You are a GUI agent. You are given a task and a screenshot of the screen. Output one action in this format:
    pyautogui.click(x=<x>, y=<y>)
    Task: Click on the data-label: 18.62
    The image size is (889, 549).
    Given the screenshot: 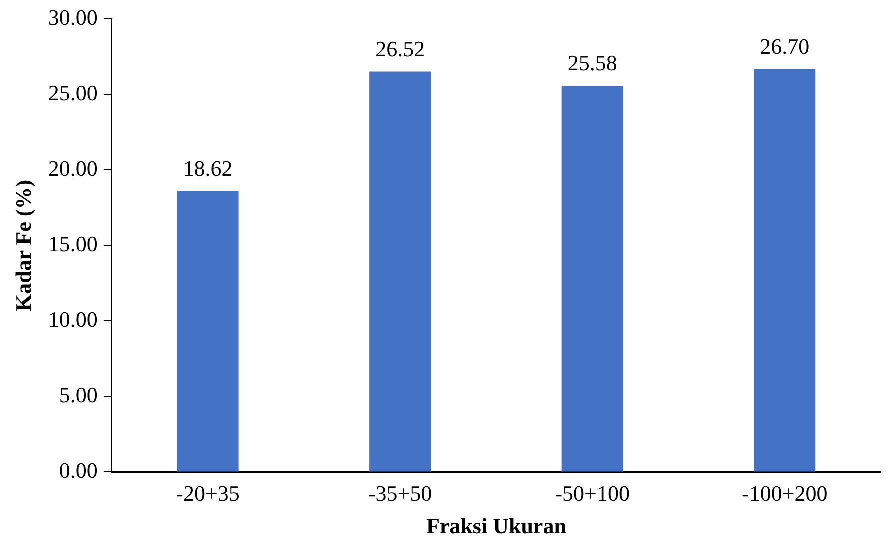 What is the action you would take?
    pyautogui.click(x=208, y=168)
    